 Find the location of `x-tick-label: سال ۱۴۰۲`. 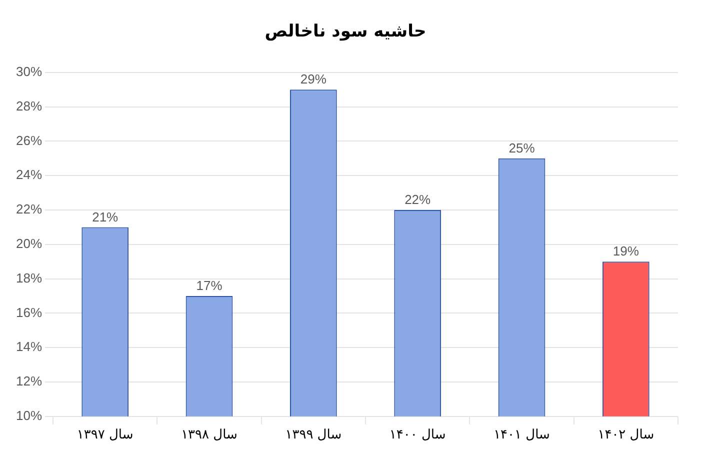

x-tick-label: سال ۱۴۰۲ is located at coordinates (626, 435).